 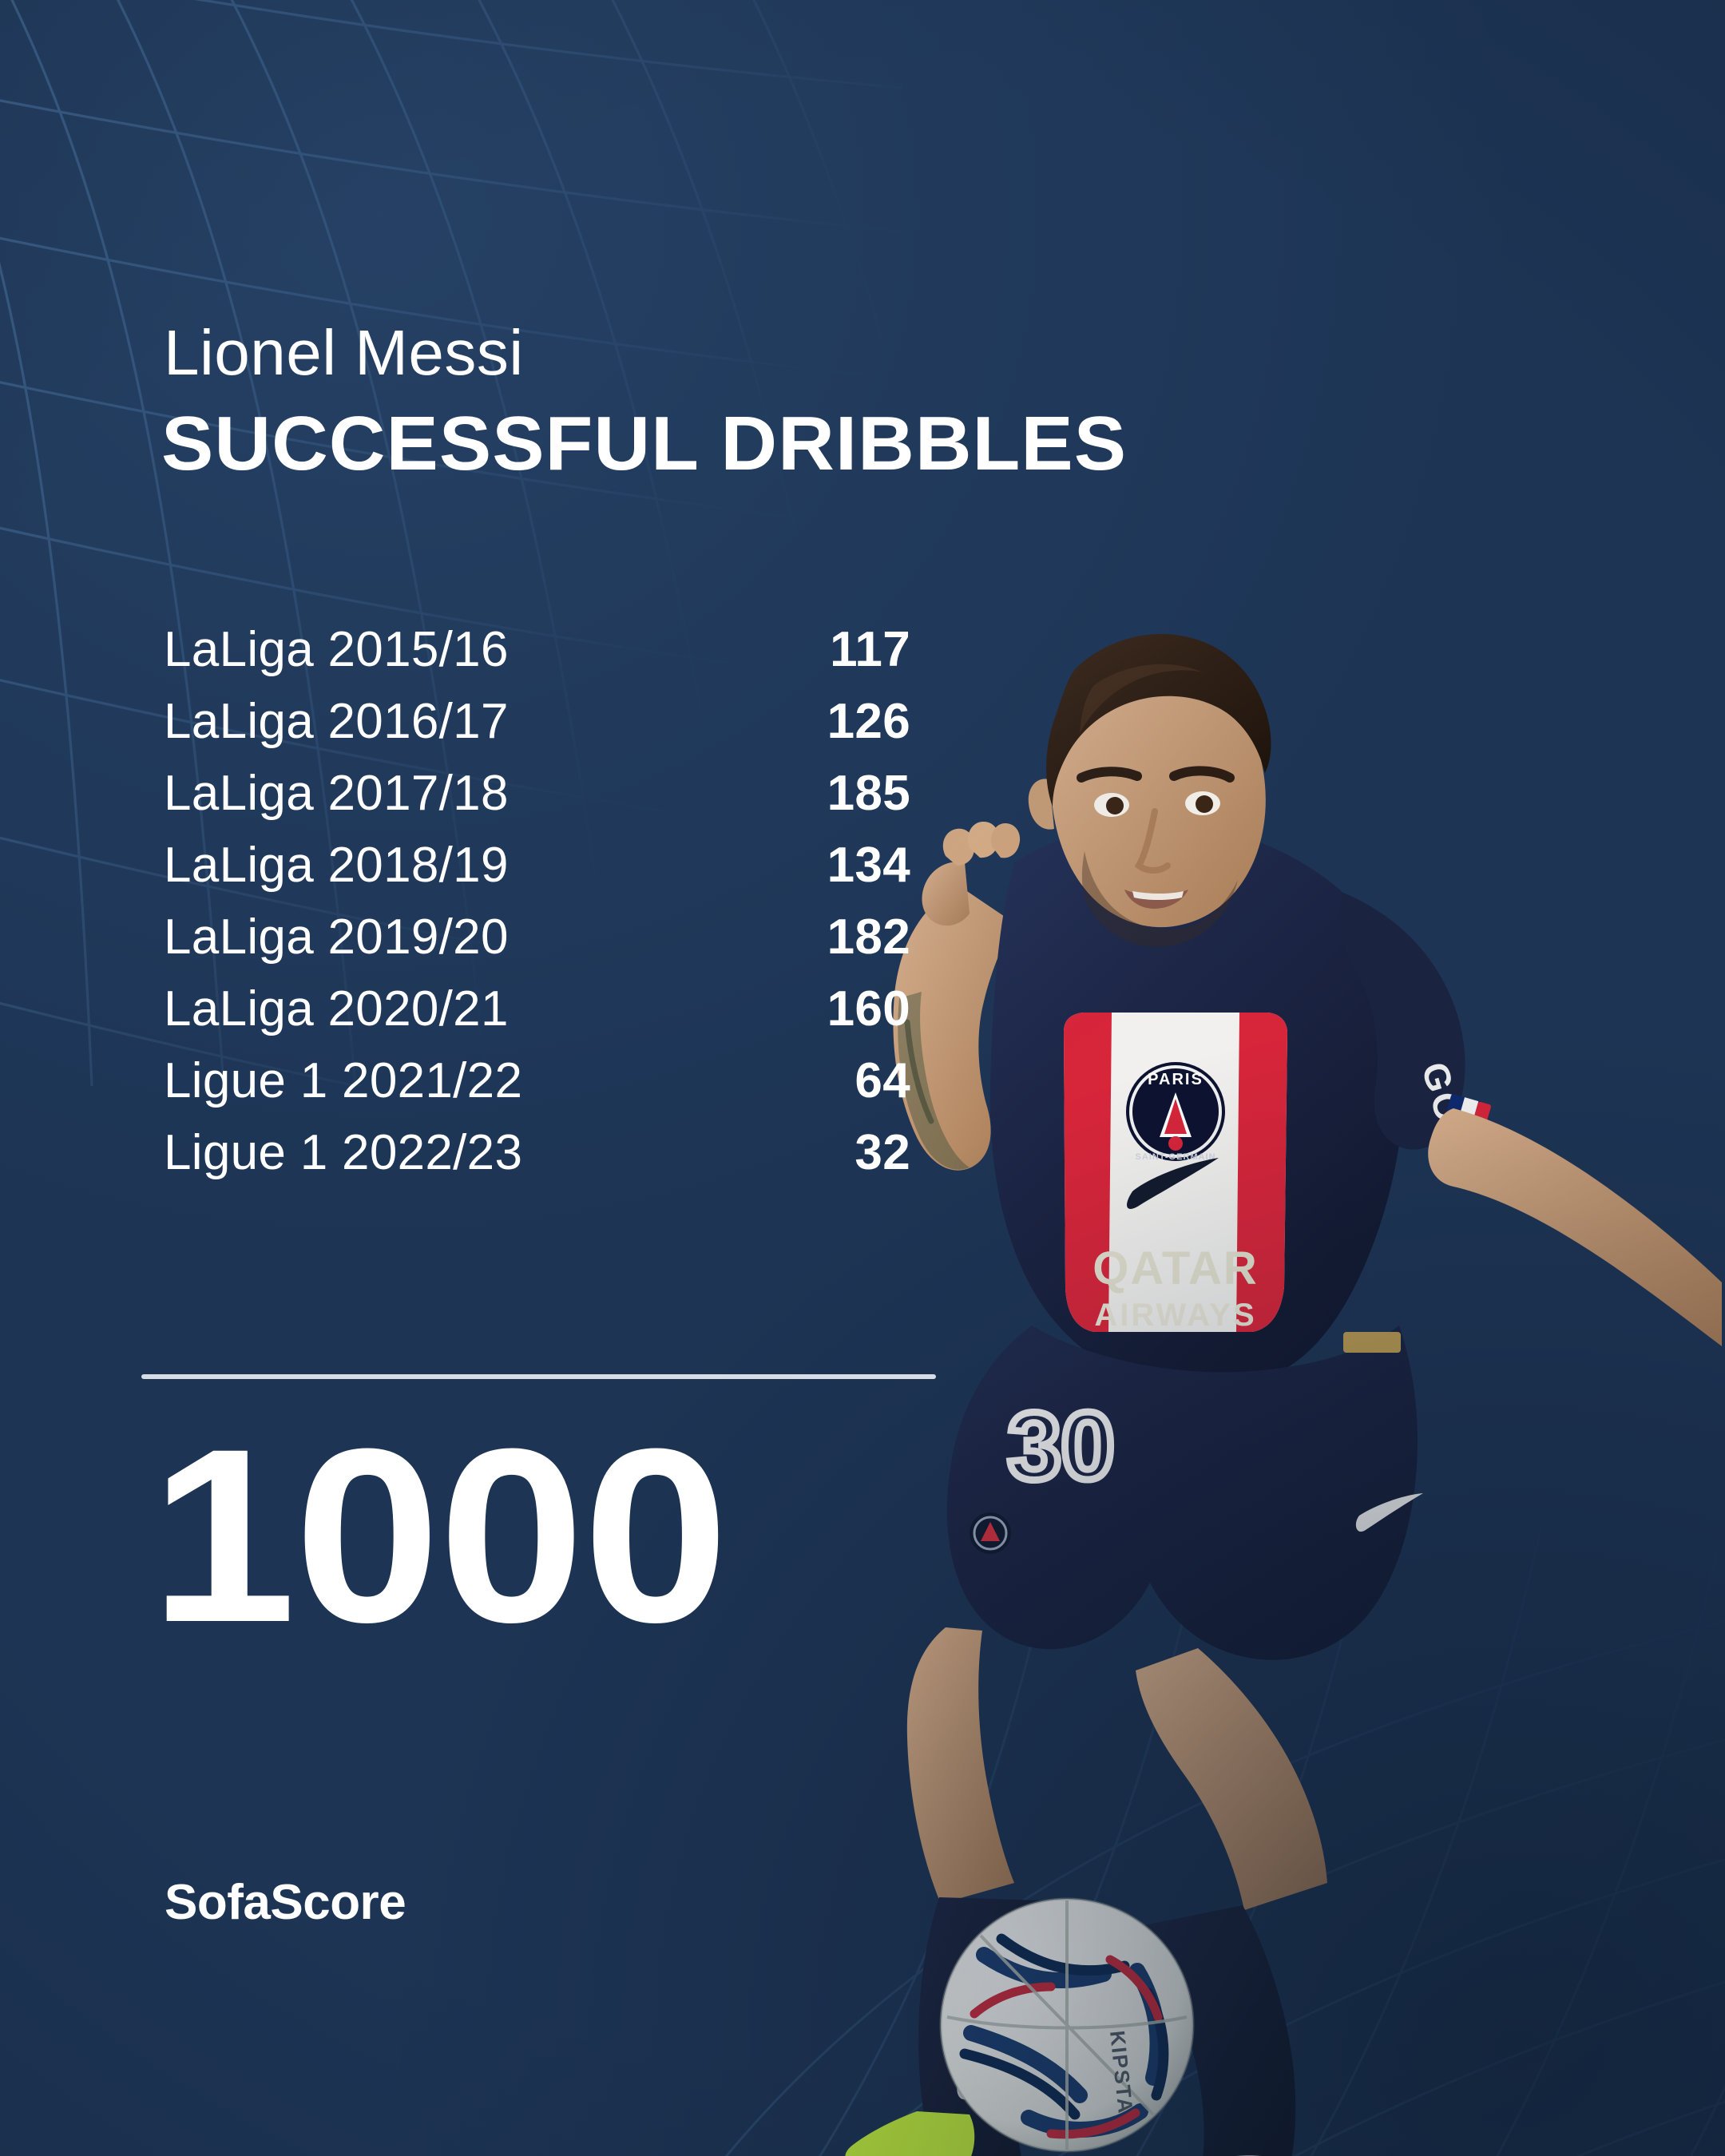 What do you see at coordinates (337, 793) in the screenshot?
I see `stat-label: LaLiga 2017/18` at bounding box center [337, 793].